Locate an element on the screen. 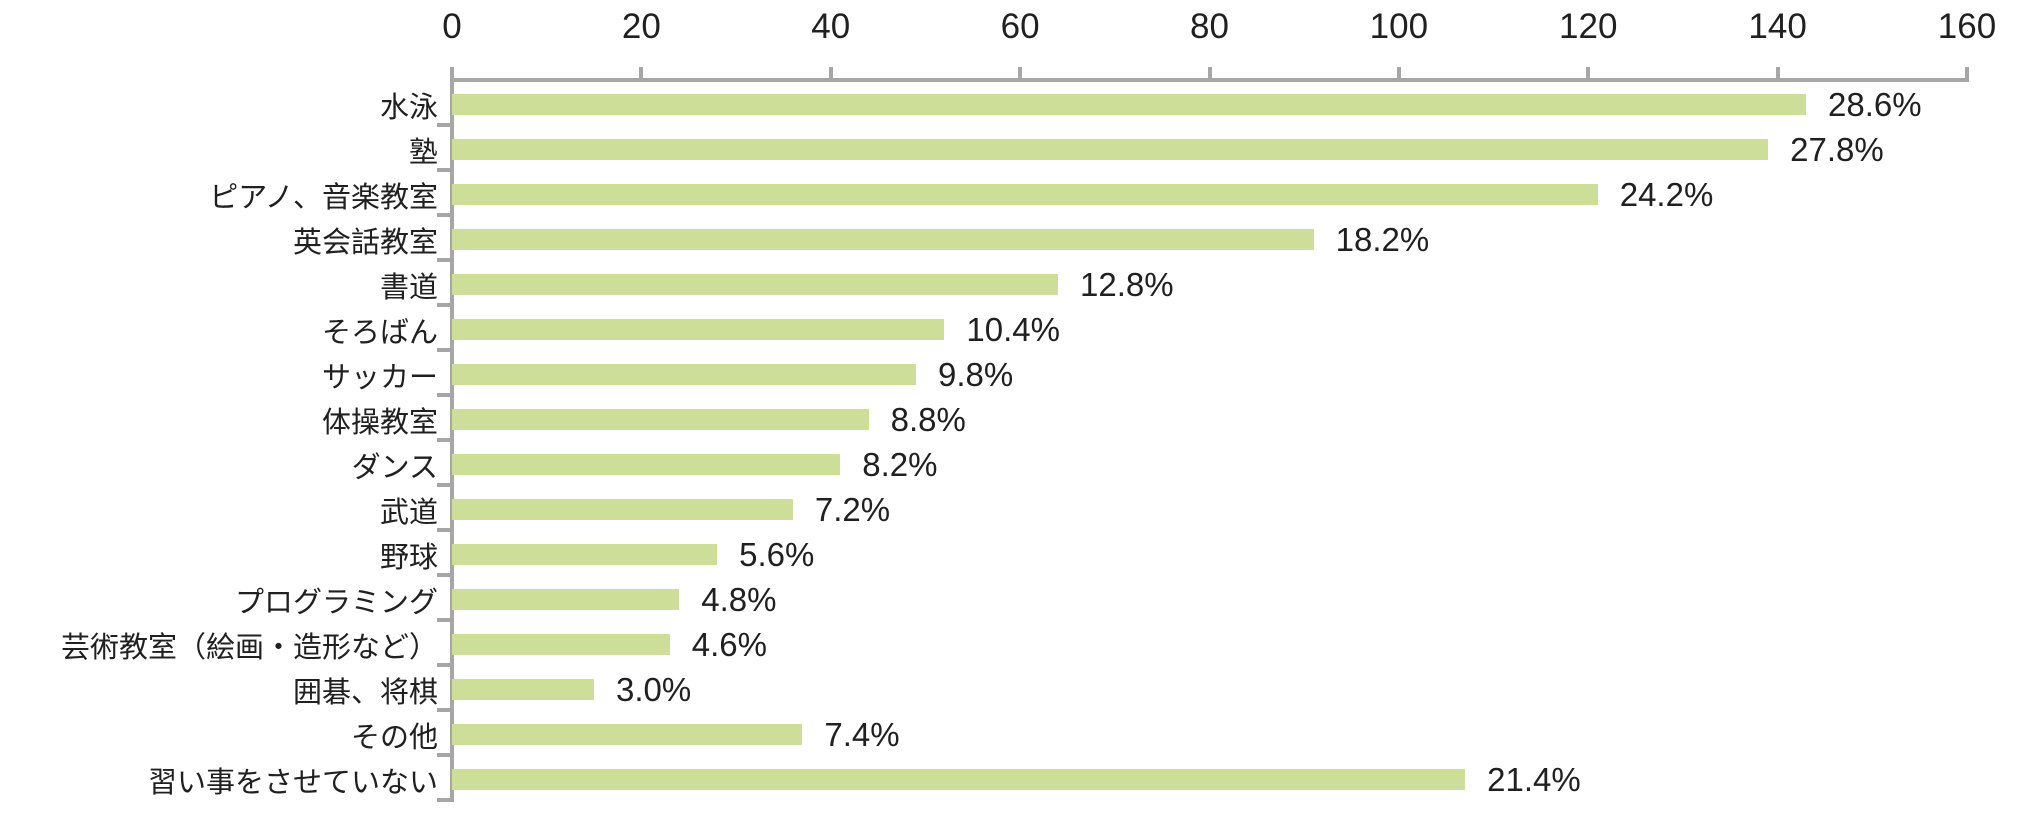  category-label: 書道 is located at coordinates (408, 287).